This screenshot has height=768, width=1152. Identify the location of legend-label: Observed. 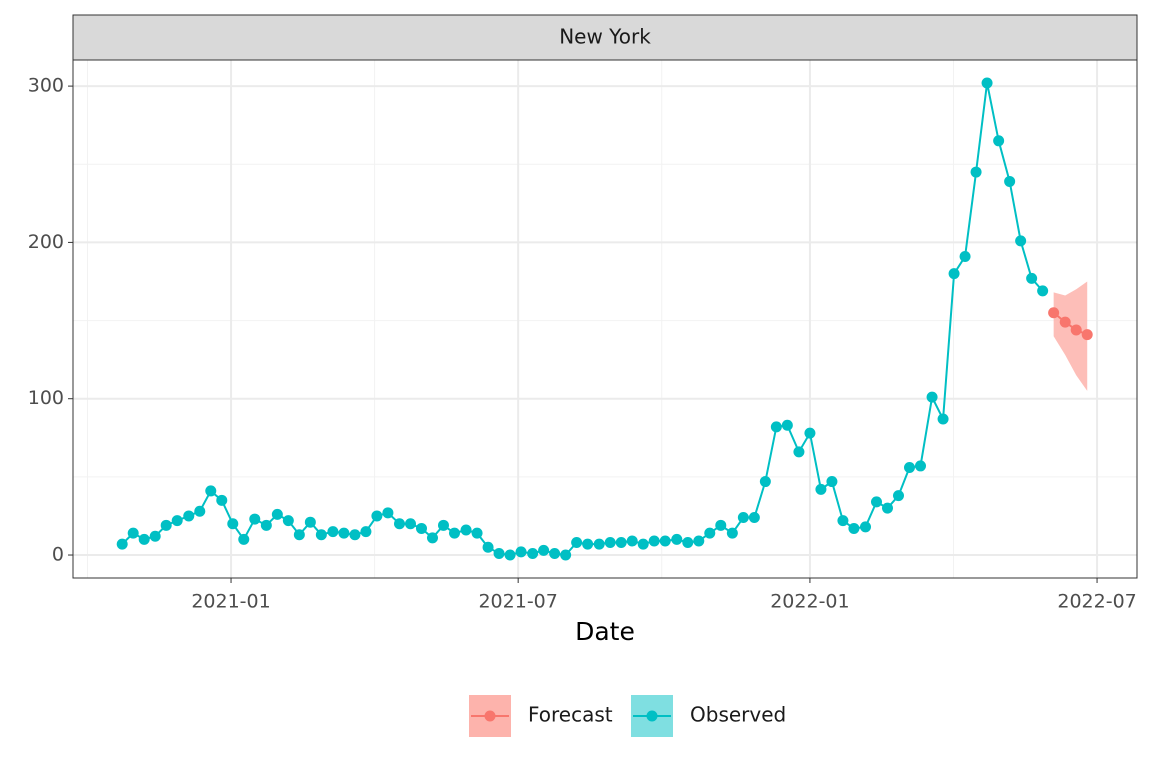
(738, 715).